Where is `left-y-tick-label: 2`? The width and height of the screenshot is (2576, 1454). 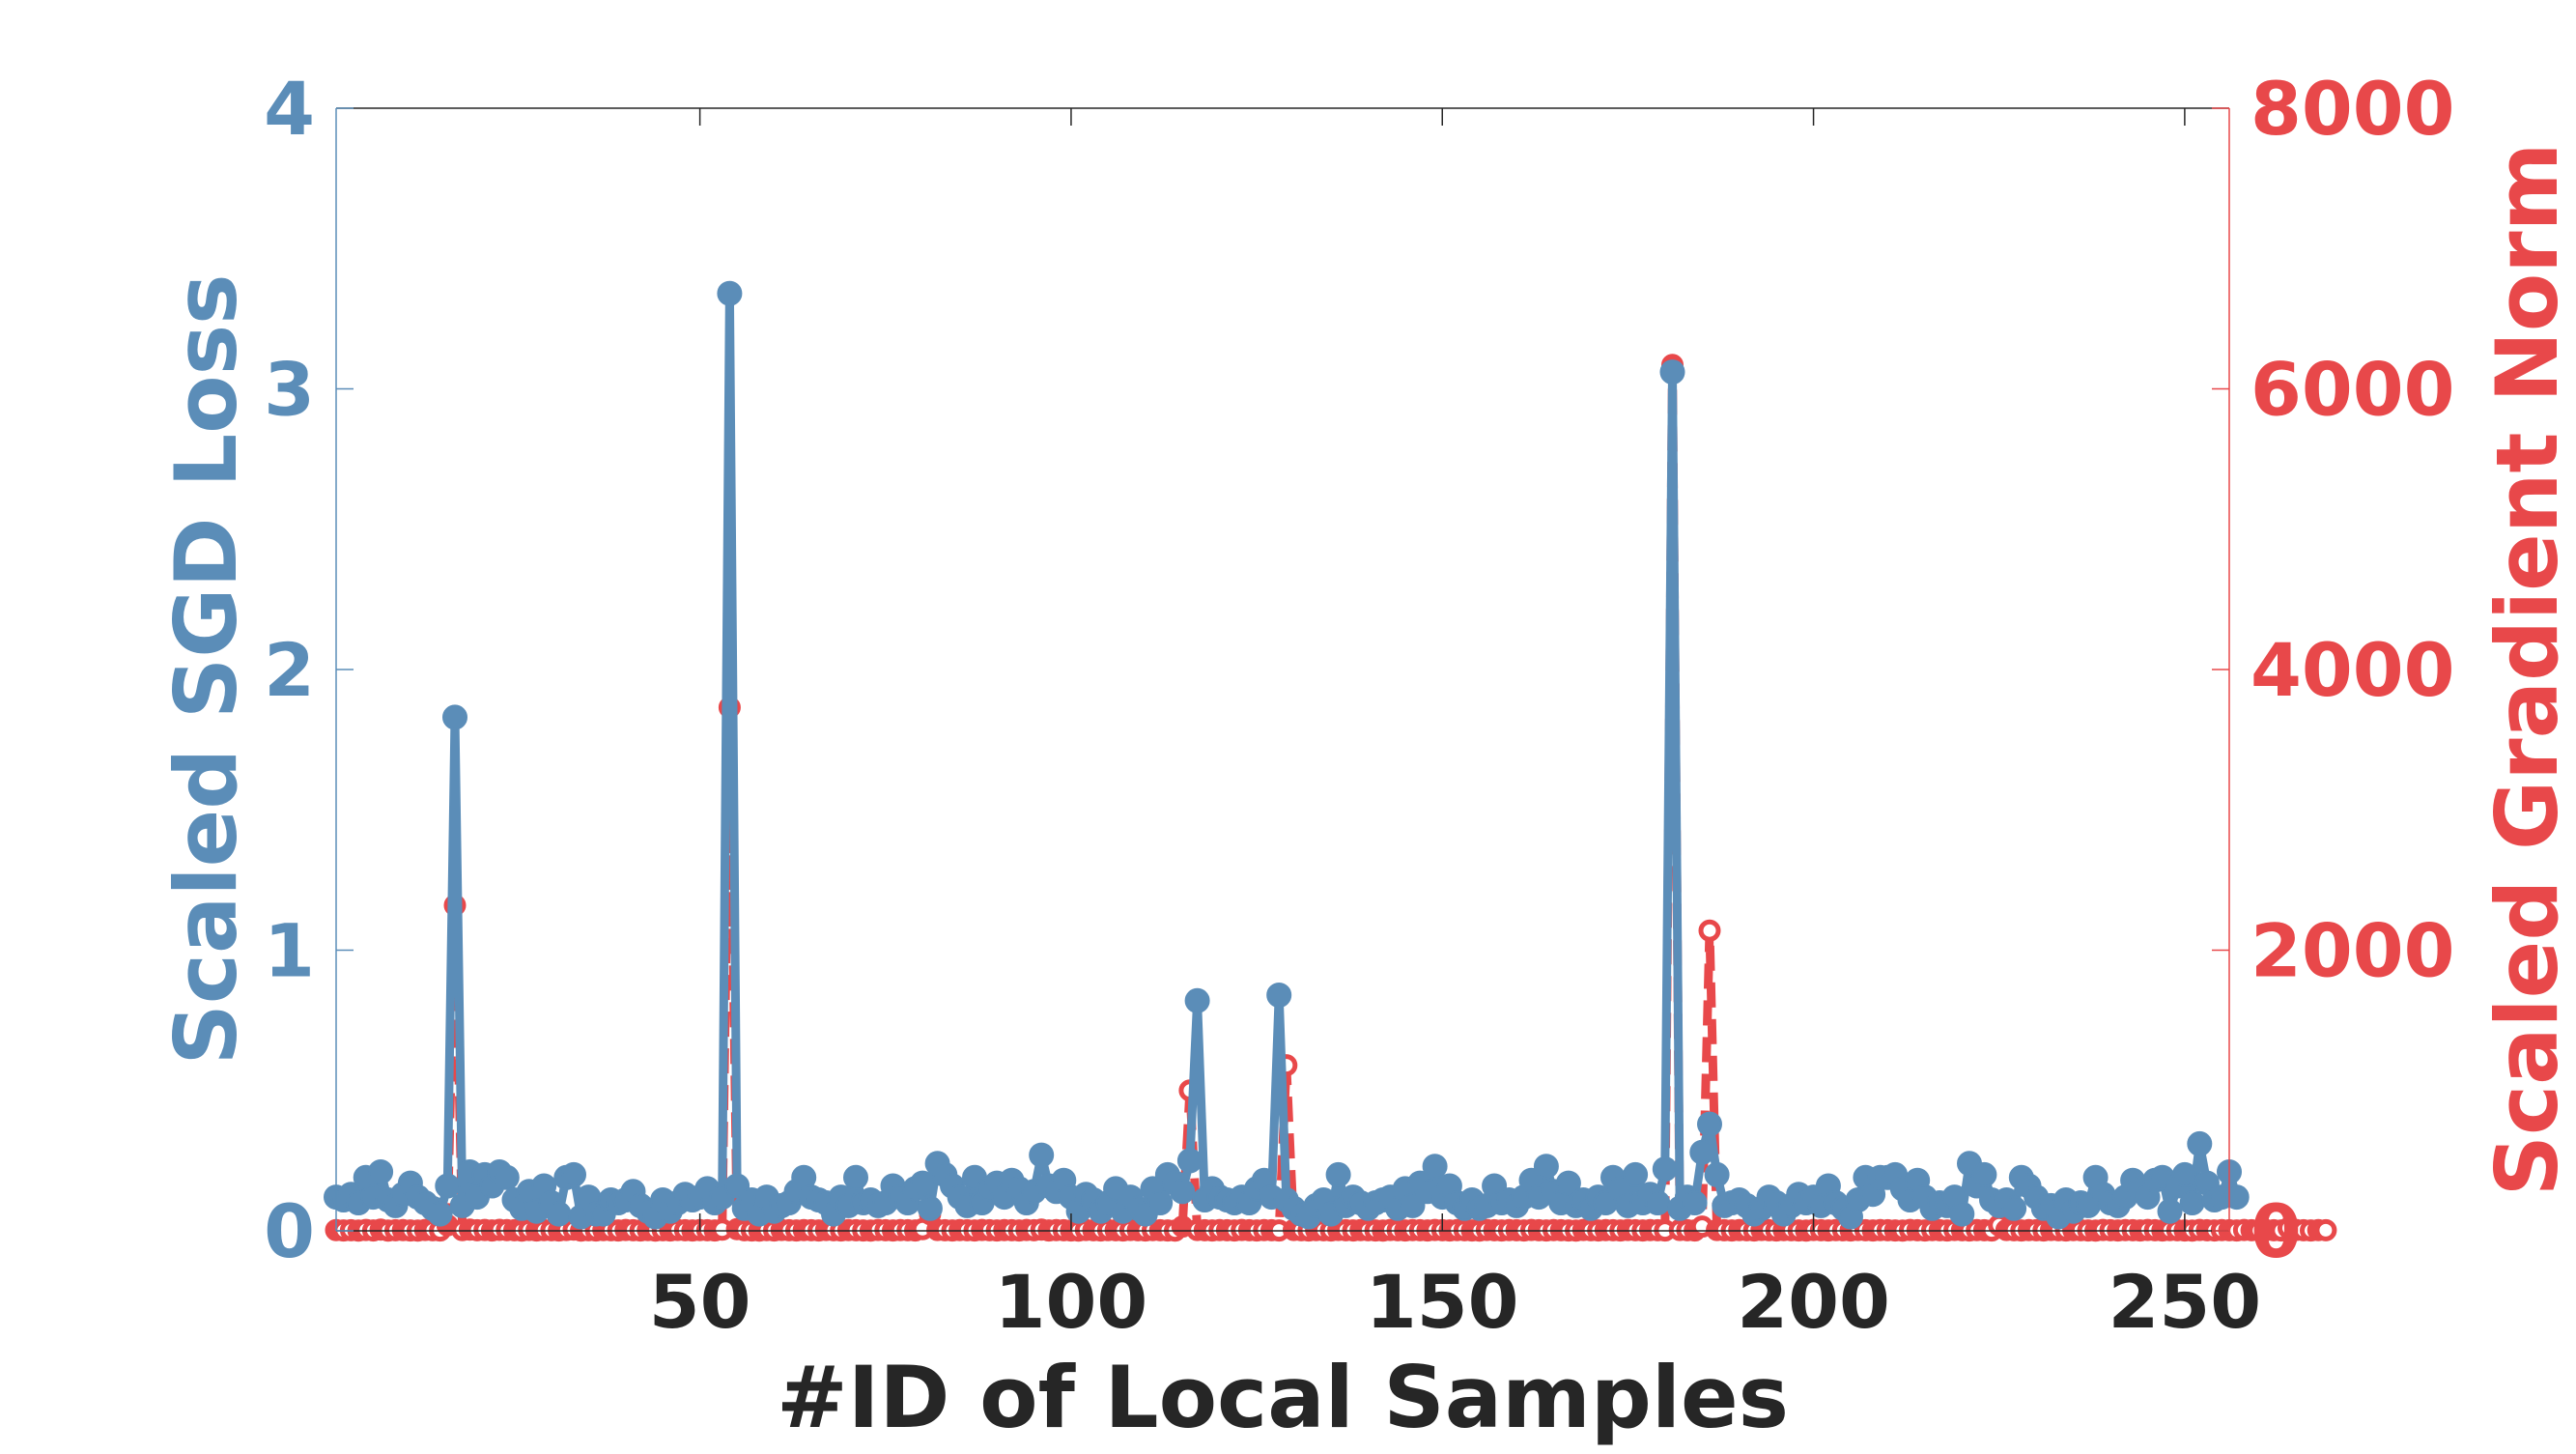 left-y-tick-label: 2 is located at coordinates (289, 670).